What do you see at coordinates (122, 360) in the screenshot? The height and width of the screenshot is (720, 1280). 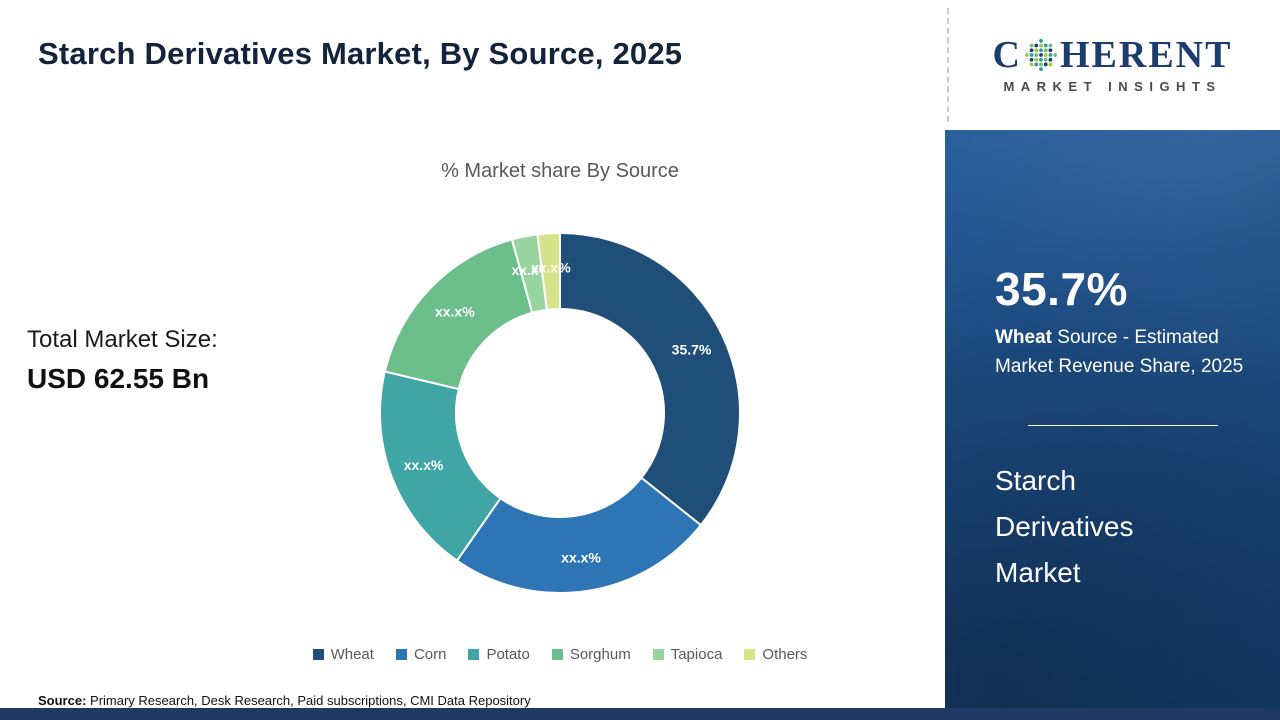 I see `total-market-size-block: Total Market Size: USD 62.55 Bn` at bounding box center [122, 360].